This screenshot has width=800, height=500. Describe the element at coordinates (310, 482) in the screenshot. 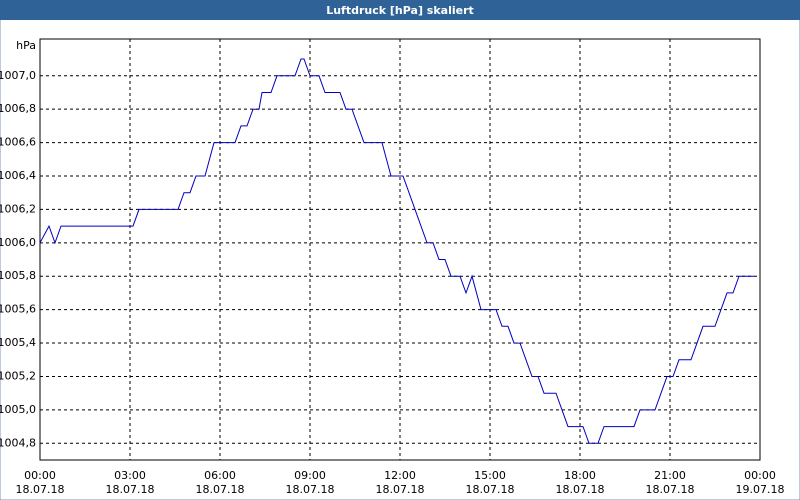

I see `x-tick-label: 09:00 18.07.18` at that location.